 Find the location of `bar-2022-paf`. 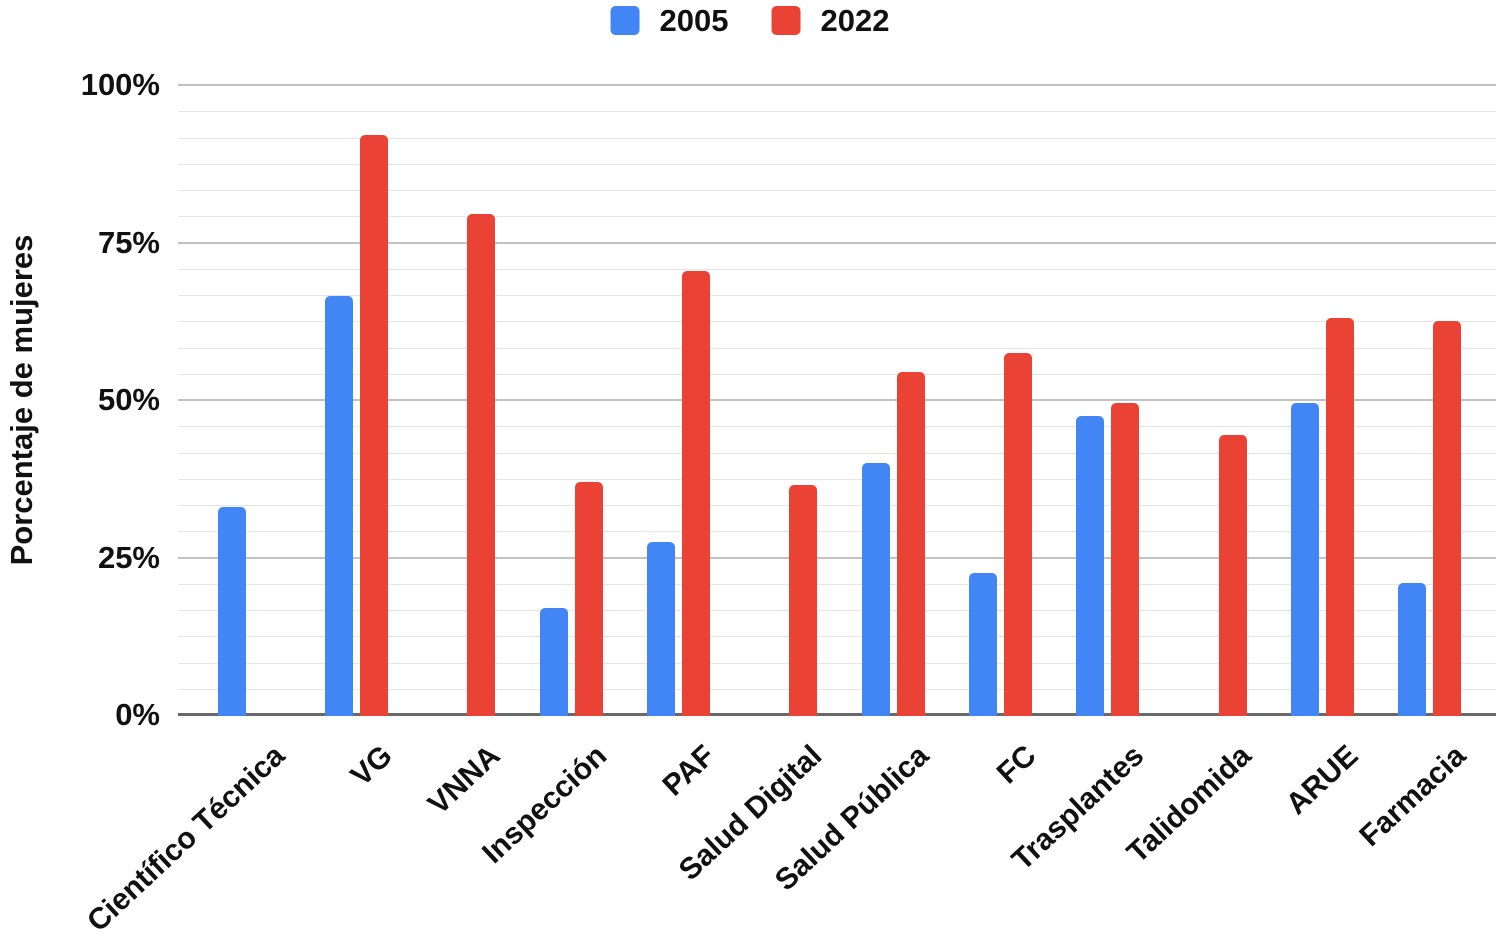

bar-2022-paf is located at coordinates (695, 493).